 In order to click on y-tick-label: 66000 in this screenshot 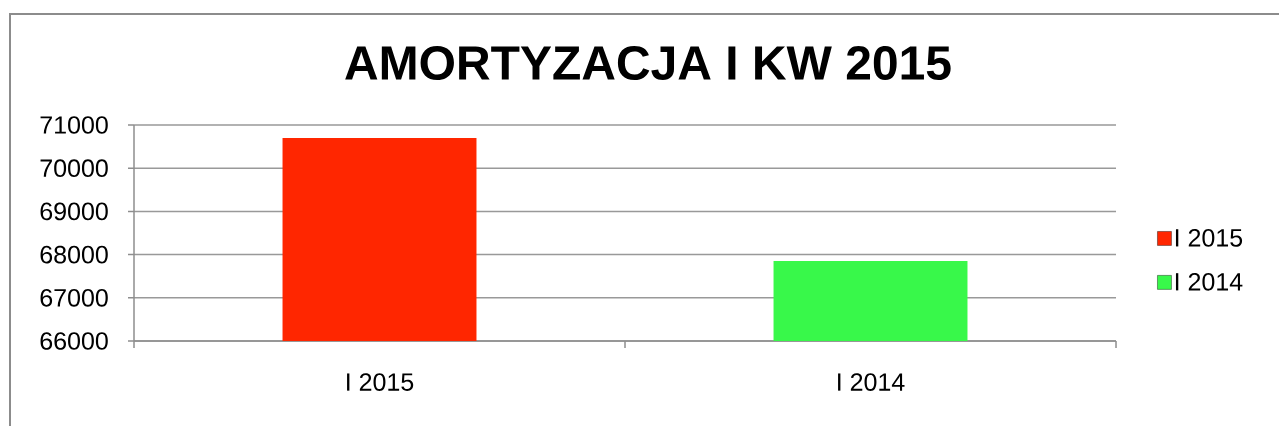, I will do `click(74, 341)`.